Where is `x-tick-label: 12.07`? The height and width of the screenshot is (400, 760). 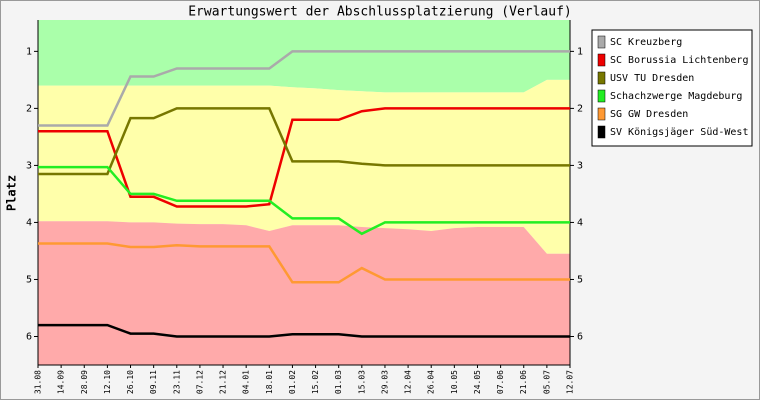 x-tick-label: 12.07 is located at coordinates (570, 382).